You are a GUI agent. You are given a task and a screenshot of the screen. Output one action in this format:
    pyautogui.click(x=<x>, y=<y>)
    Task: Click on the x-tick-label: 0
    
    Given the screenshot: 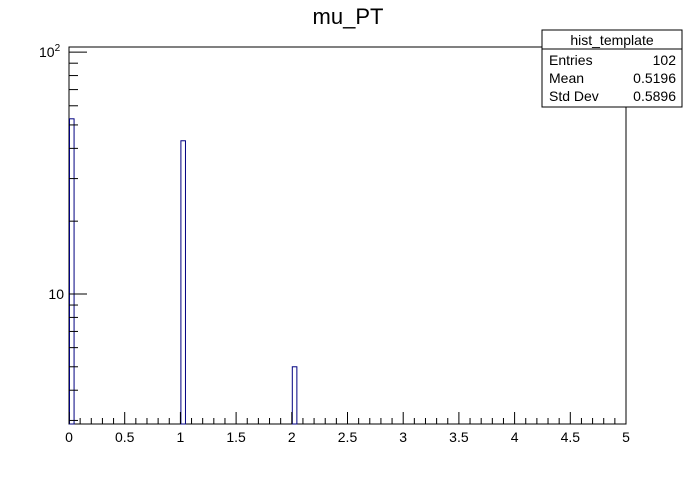 What is the action you would take?
    pyautogui.click(x=69, y=437)
    